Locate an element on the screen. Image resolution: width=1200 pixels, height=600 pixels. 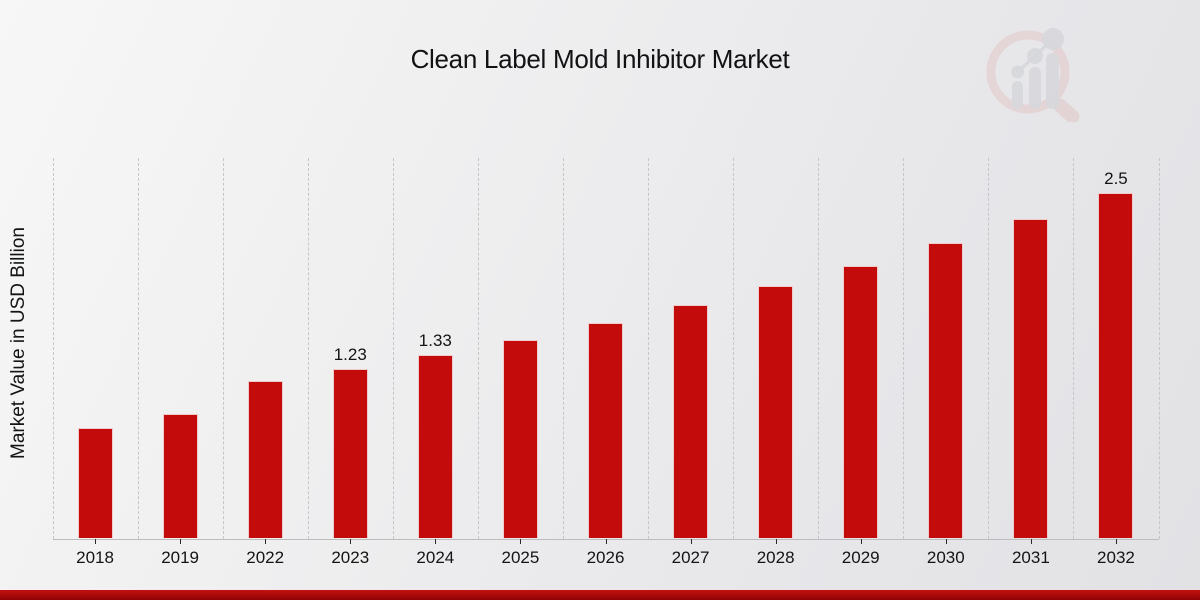
magnifier-bar-chart-icon is located at coordinates (1037, 77).